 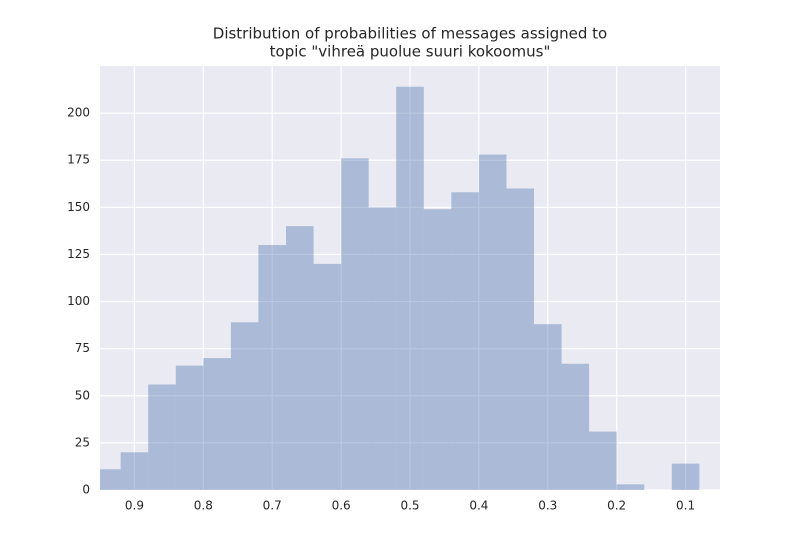 What do you see at coordinates (616, 506) in the screenshot?
I see `x-tick-label: 0.2` at bounding box center [616, 506].